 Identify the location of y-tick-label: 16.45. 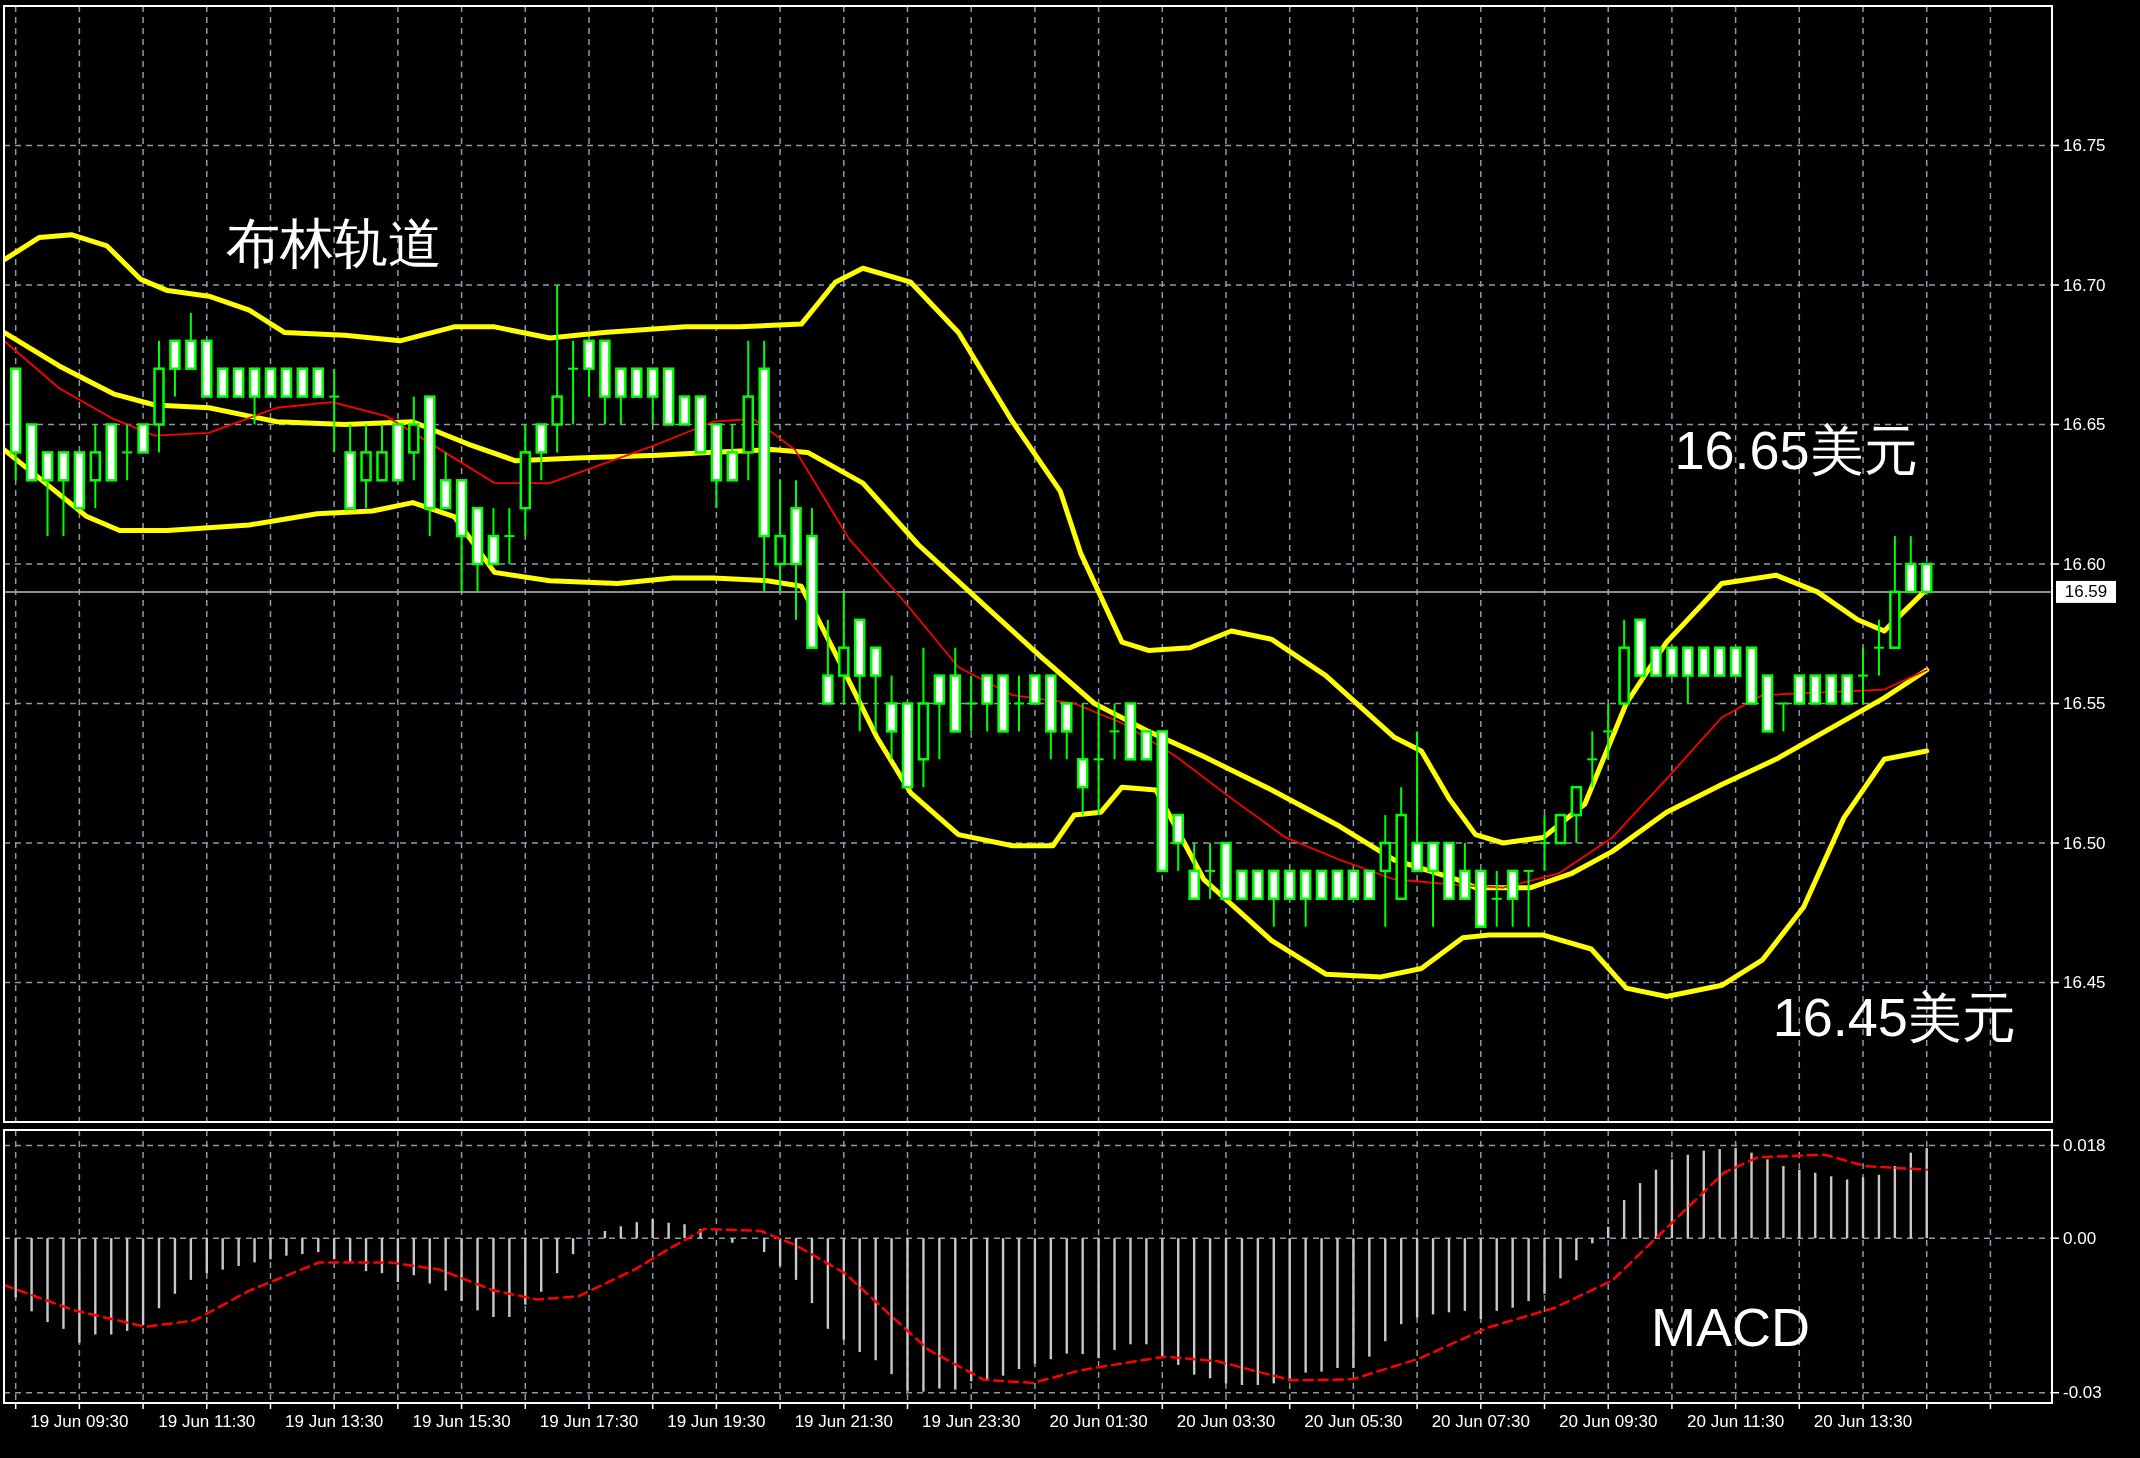
(2084, 982).